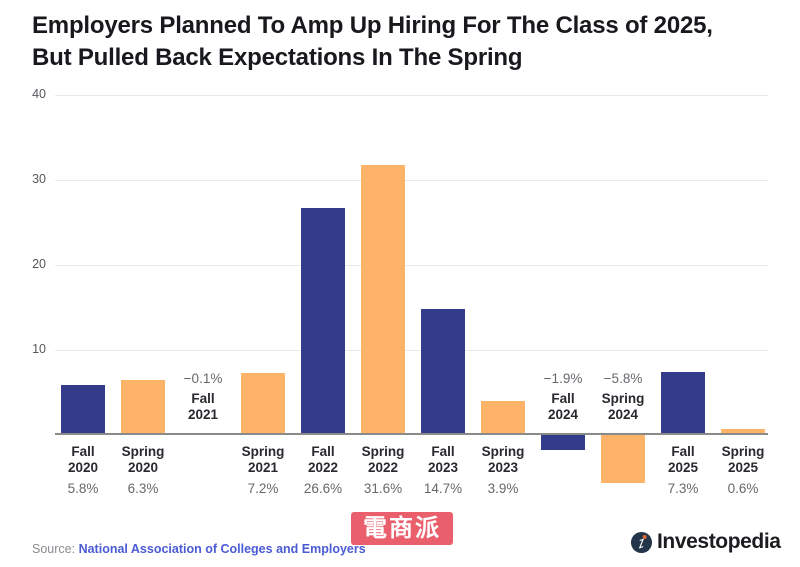 This screenshot has height=567, width=800. Describe the element at coordinates (443, 488) in the screenshot. I see `value-label: 14.7%` at that location.